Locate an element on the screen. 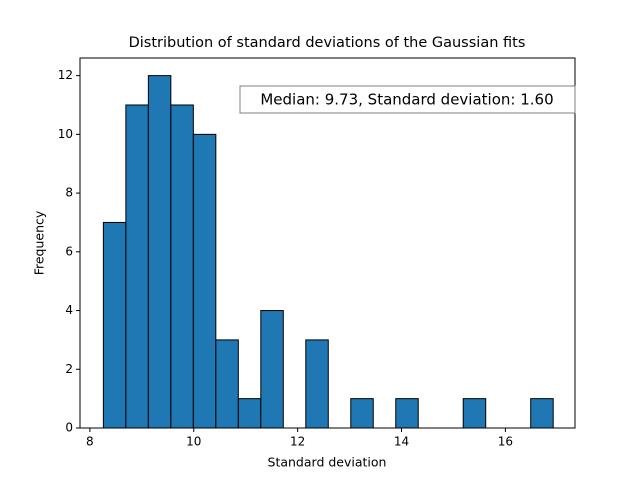 Image resolution: width=640 pixels, height=480 pixels. x-tick-label: 16 is located at coordinates (505, 442).